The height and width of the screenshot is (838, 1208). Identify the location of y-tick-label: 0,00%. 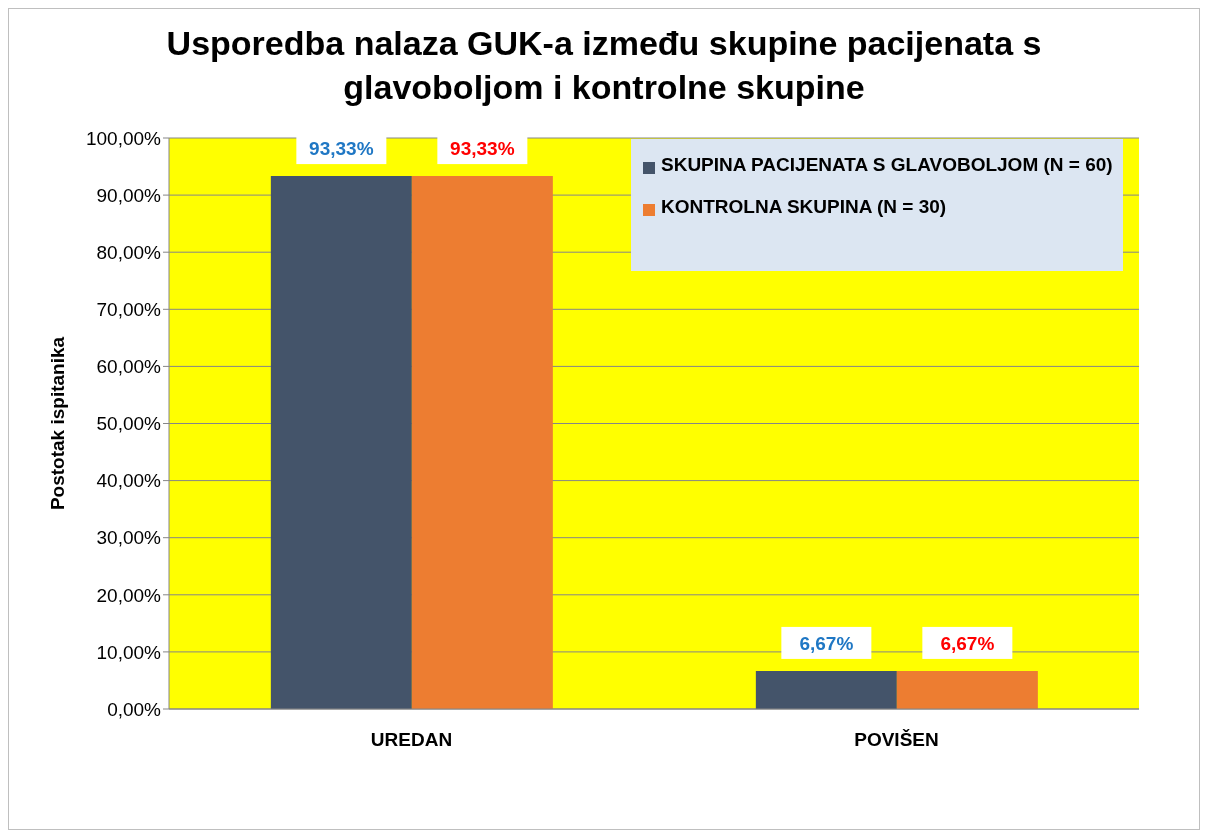
(134, 709).